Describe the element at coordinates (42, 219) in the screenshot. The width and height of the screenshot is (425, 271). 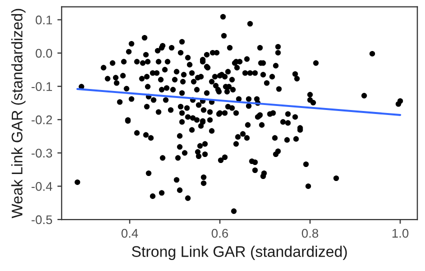
I see `y-tick-label: -0.5` at that location.